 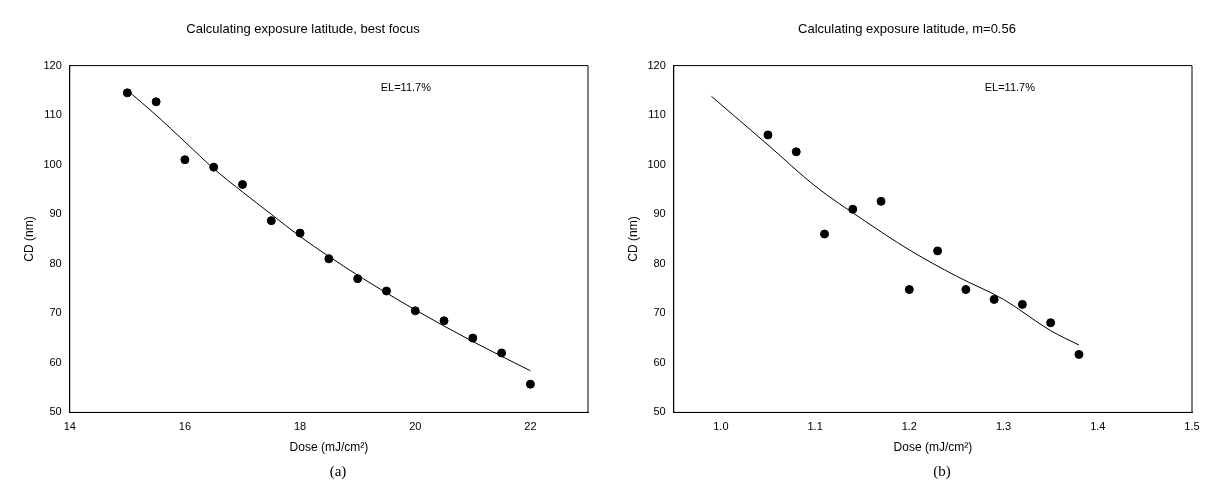 I want to click on text: (a), so click(x=338, y=471).